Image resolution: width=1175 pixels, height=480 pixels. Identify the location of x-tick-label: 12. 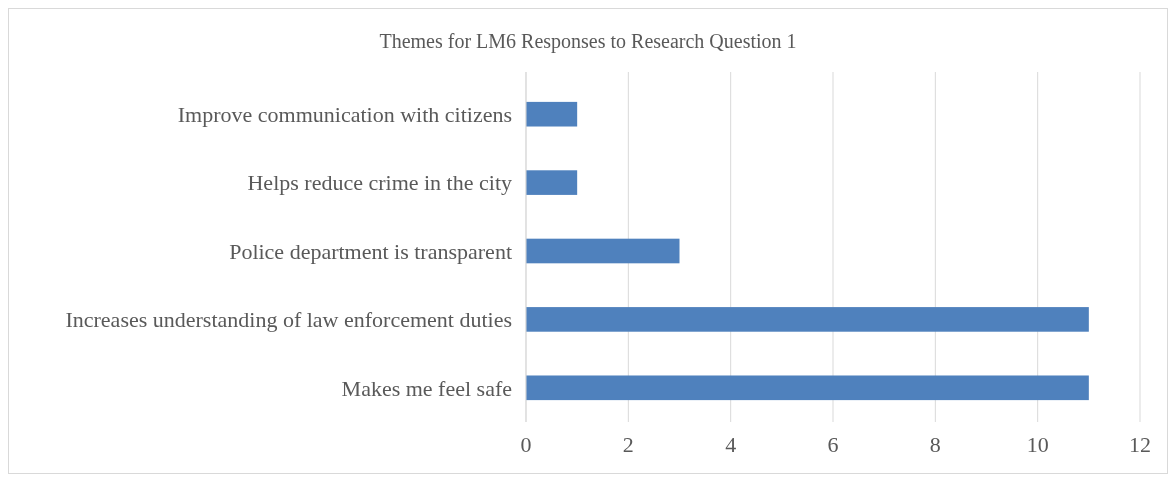
(1140, 444).